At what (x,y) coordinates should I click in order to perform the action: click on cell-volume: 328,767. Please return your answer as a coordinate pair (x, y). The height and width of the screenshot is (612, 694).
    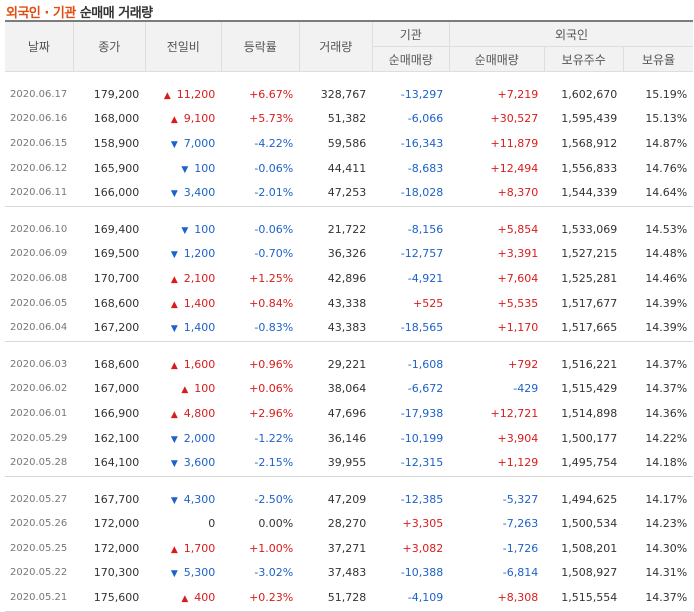
    Looking at the image, I should click on (343, 94).